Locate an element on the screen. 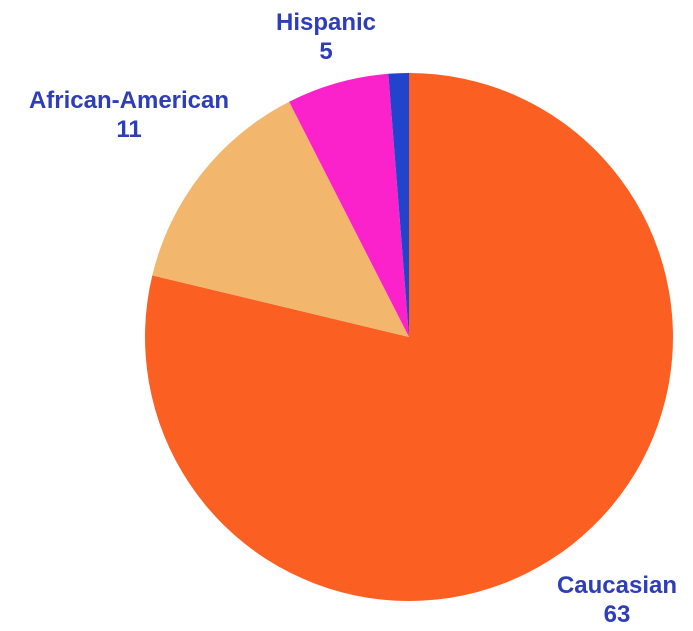  slice-value-hispanic: 5 is located at coordinates (325, 51).